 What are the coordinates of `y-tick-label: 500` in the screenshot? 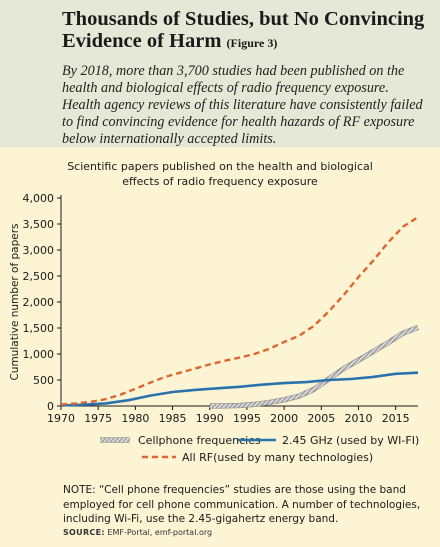 It's located at (43, 380).